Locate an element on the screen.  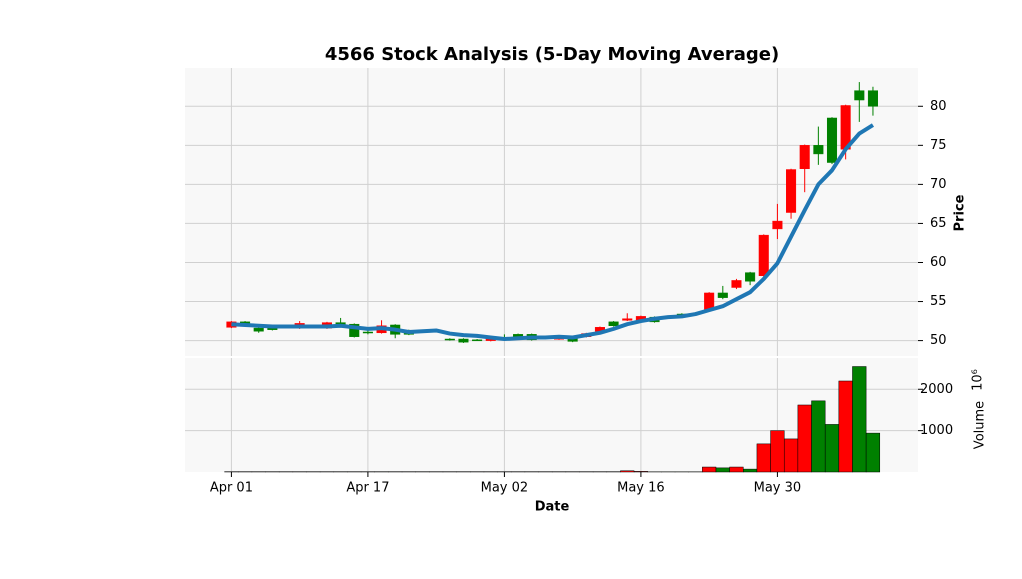
y-tick-label: 50 is located at coordinates (938, 340).